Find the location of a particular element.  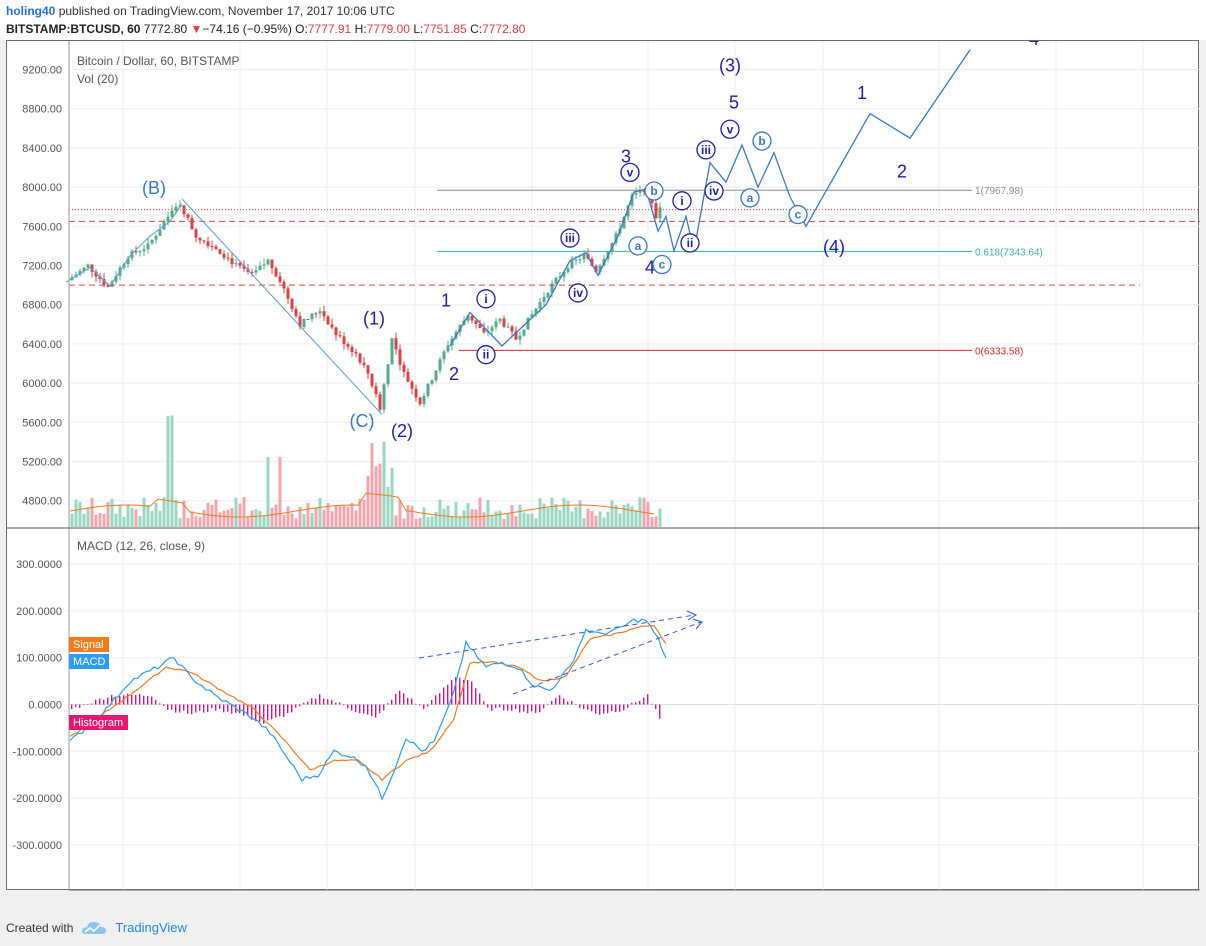

wave-circle-label: v is located at coordinates (730, 129).